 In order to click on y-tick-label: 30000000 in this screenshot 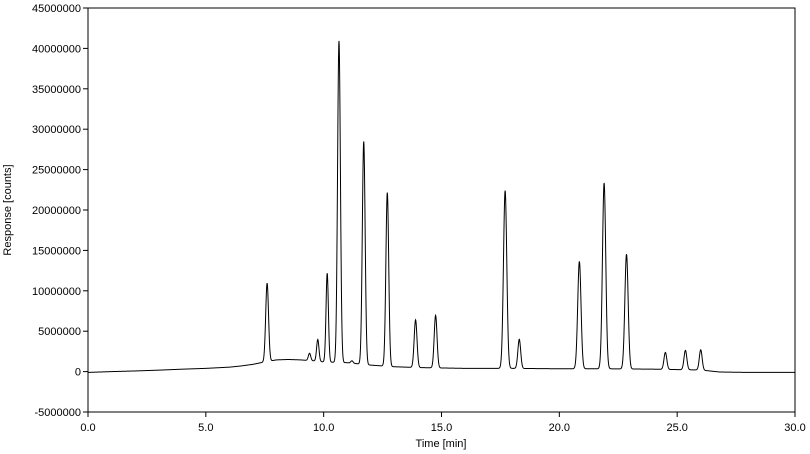, I will do `click(56, 130)`.